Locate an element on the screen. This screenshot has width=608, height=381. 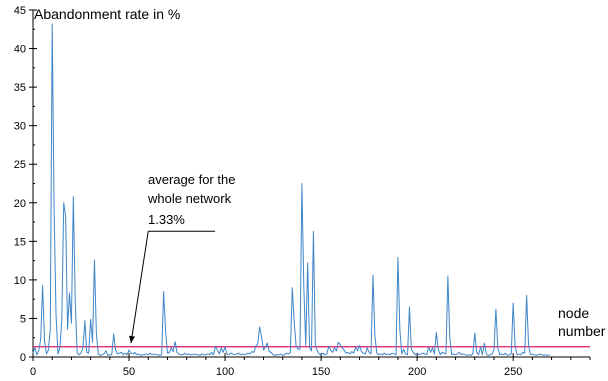
y-tick-label-45: 45 is located at coordinates (20, 11).